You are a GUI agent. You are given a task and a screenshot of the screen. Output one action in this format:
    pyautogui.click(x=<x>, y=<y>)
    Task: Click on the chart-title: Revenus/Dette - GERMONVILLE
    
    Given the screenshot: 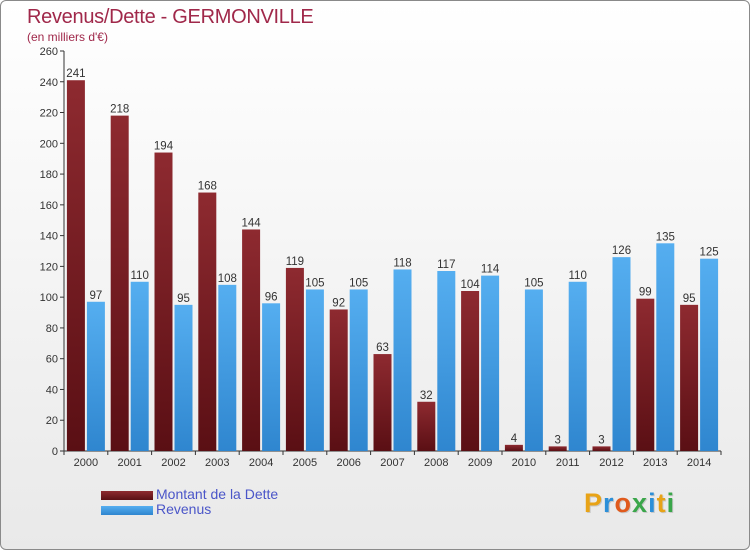 What is the action you would take?
    pyautogui.click(x=170, y=17)
    